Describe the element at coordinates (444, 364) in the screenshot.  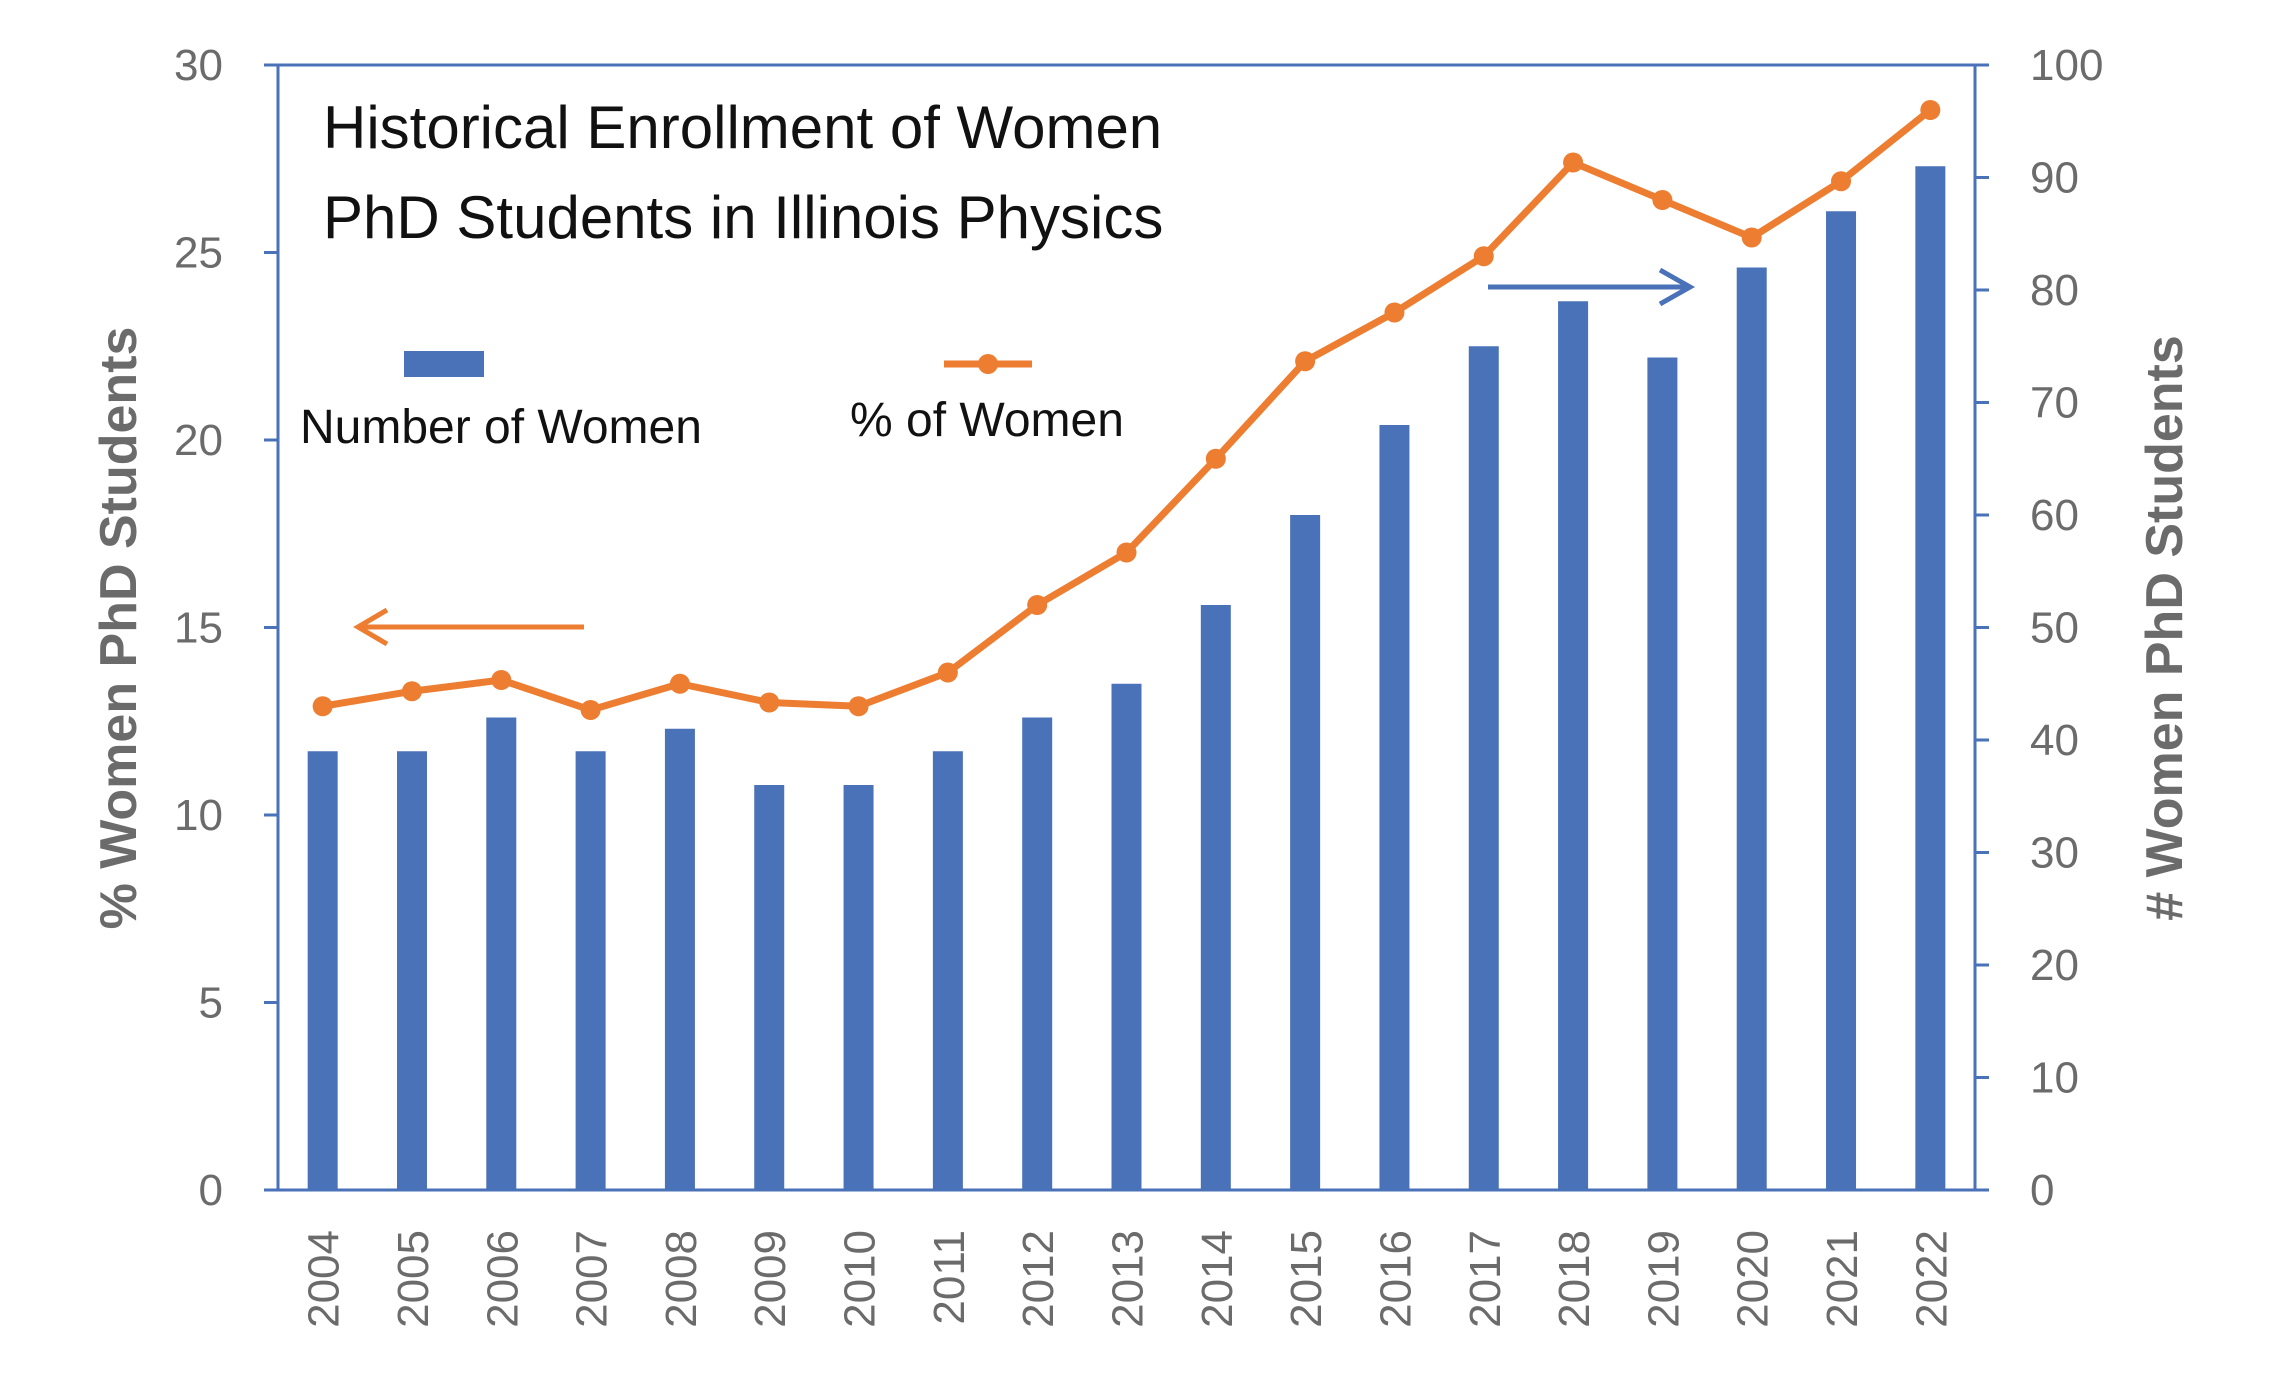
I see `legend-swatch-number-of-women` at that location.